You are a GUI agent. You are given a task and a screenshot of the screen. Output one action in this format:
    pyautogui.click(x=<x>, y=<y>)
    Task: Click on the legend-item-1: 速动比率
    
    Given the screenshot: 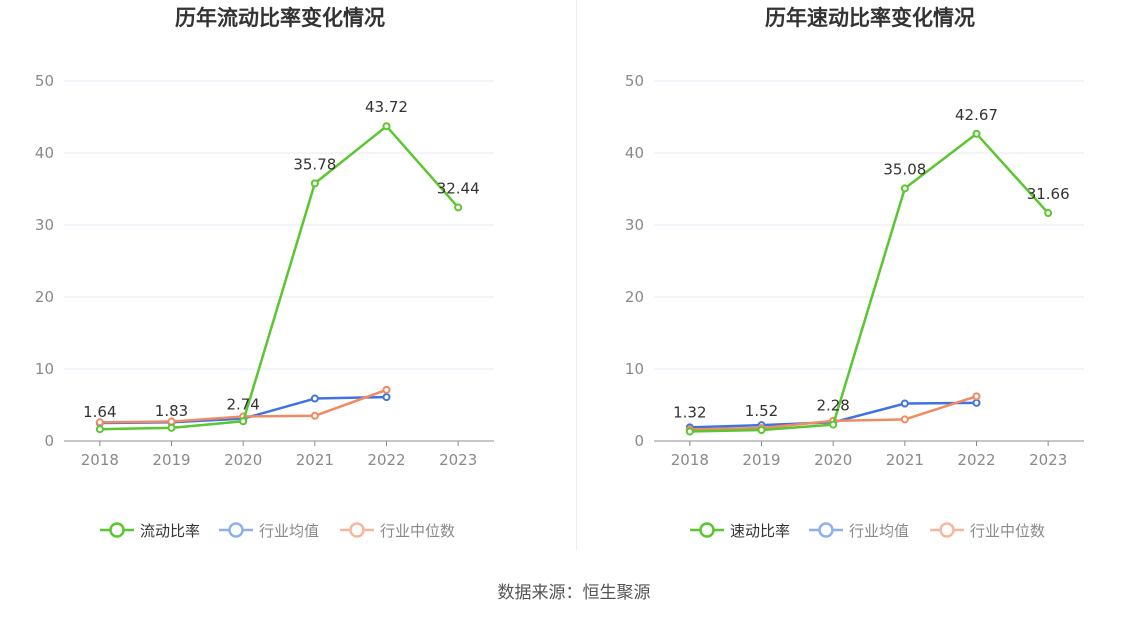 What is the action you would take?
    pyautogui.click(x=740, y=531)
    